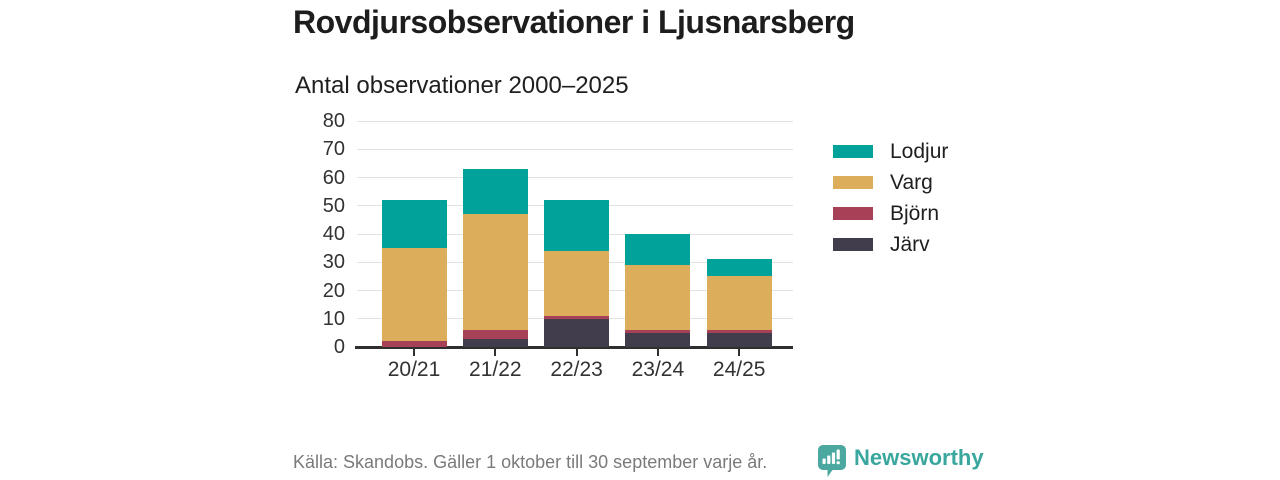 Image resolution: width=1280 pixels, height=480 pixels. Describe the element at coordinates (333, 234) in the screenshot. I see `y-axis-tick-label: 40` at that location.